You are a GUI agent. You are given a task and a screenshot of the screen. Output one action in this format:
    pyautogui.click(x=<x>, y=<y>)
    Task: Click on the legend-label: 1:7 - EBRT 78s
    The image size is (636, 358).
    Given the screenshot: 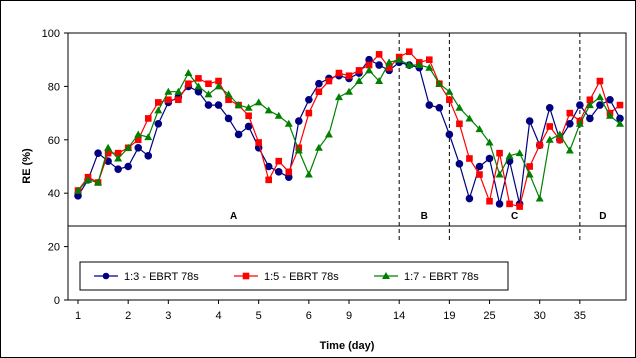 What is the action you would take?
    pyautogui.click(x=441, y=277)
    